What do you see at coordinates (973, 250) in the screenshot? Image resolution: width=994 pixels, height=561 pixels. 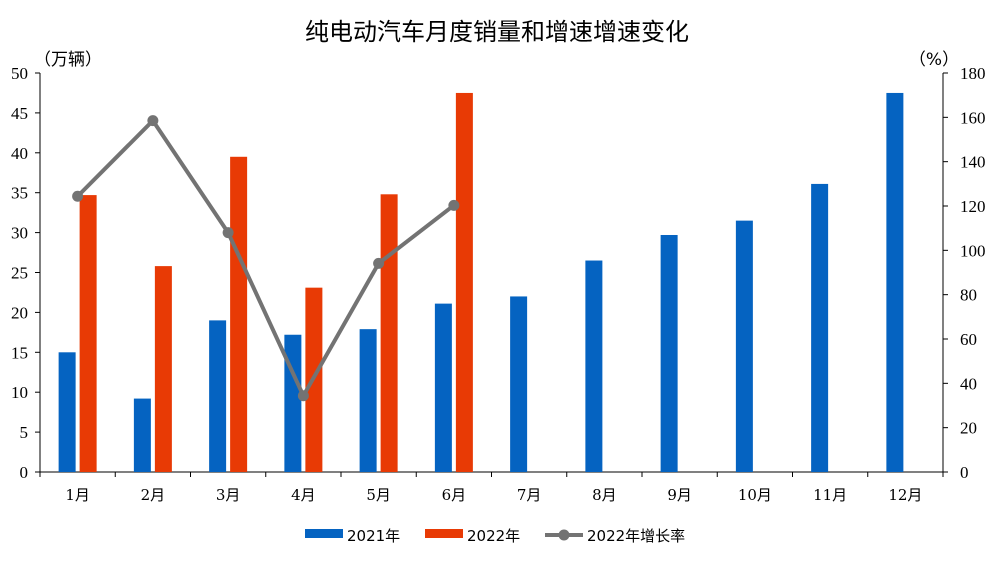 I see `right-tick-label: 100` at bounding box center [973, 250].